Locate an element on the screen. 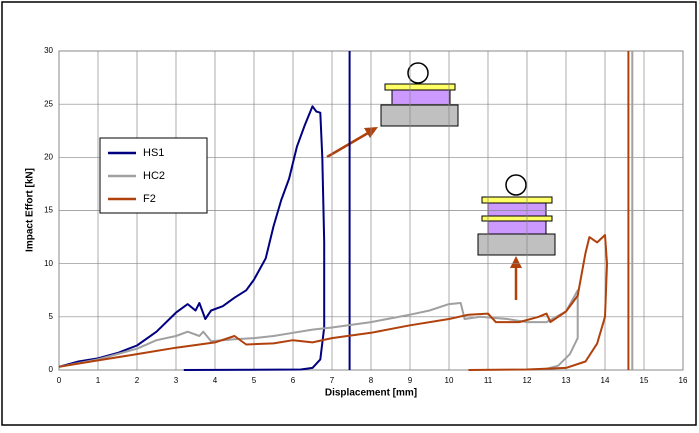  x-tick-label: 1 is located at coordinates (98, 380).